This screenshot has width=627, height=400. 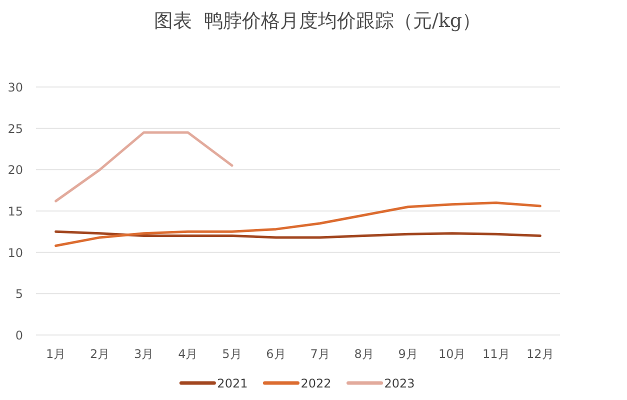 What do you see at coordinates (399, 383) in the screenshot?
I see `legend-label: 2023` at bounding box center [399, 383].